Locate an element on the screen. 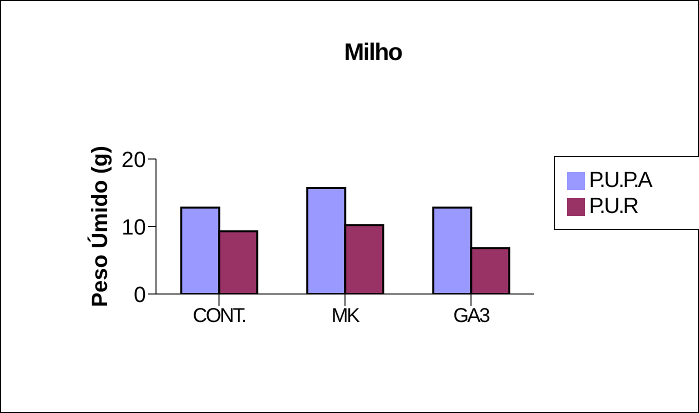  legend-label: P.U.R is located at coordinates (613, 205).